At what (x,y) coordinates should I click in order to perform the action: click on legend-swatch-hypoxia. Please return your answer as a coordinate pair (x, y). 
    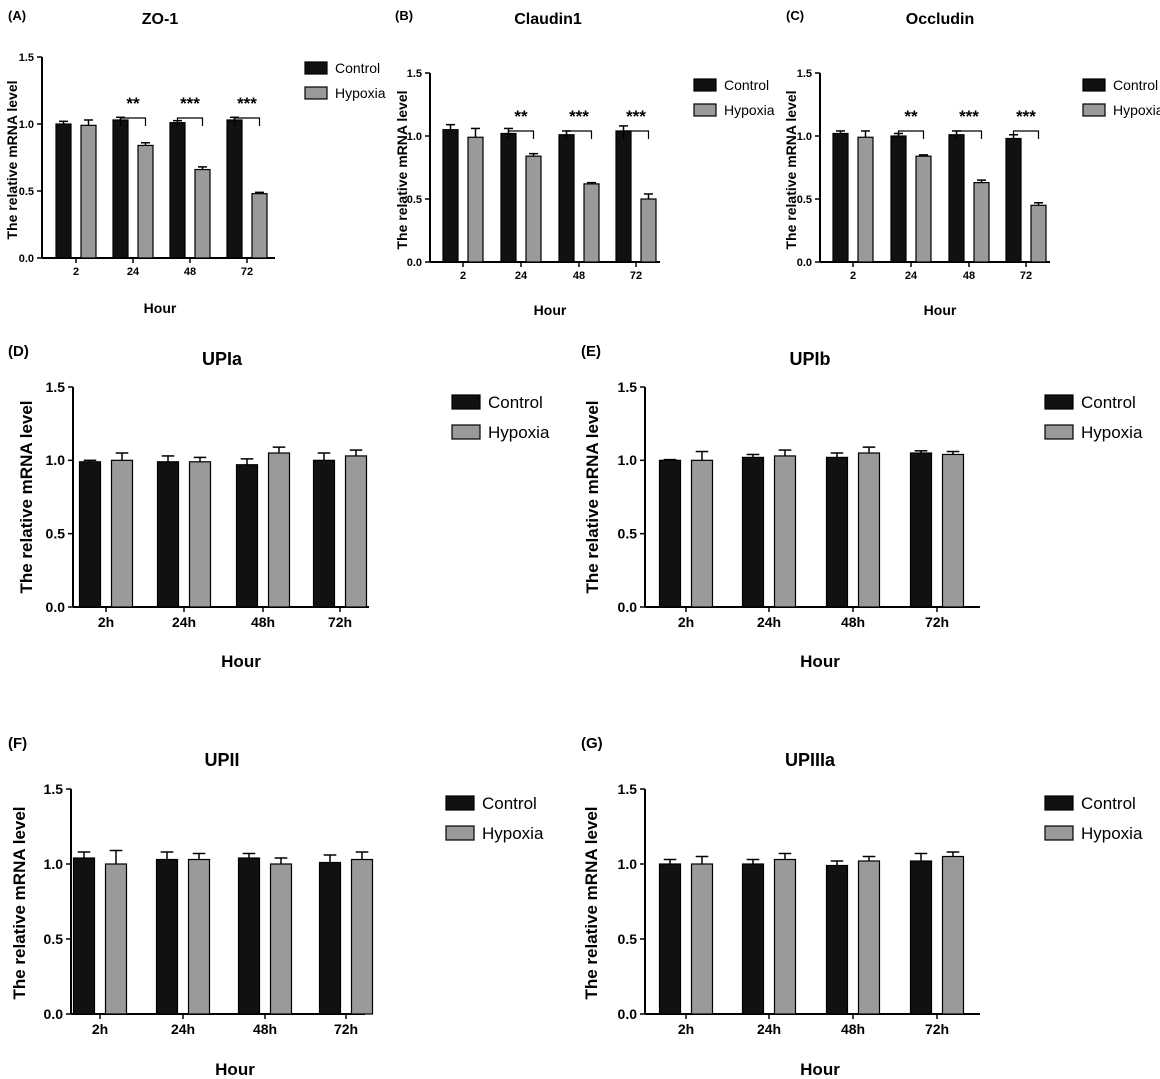
    Looking at the image, I should click on (1094, 110).